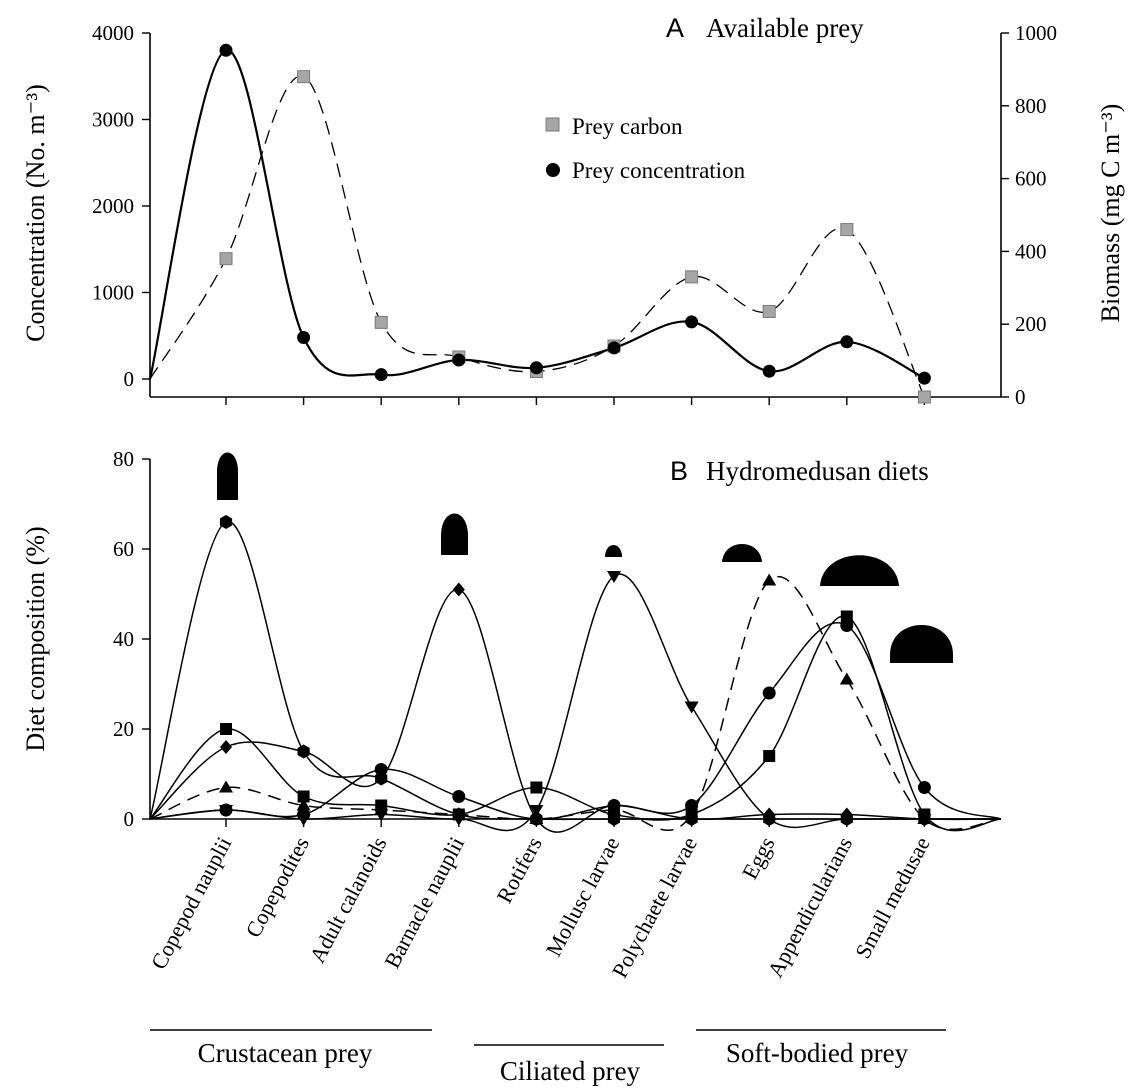  I want to click on category-label: Barnacle nauplii, so click(424, 903).